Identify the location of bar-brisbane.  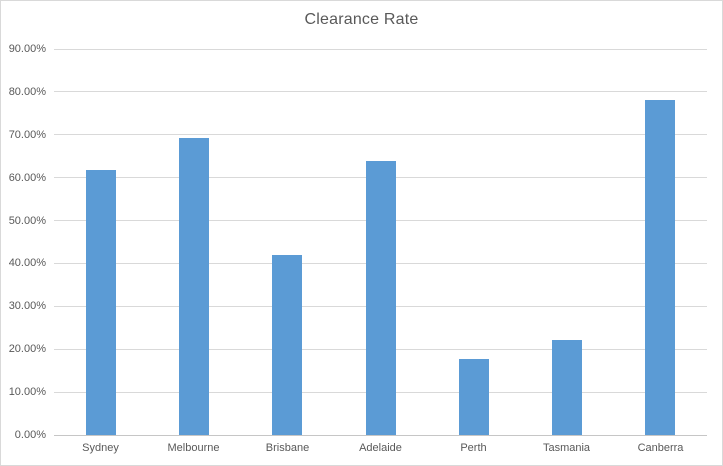
(287, 345).